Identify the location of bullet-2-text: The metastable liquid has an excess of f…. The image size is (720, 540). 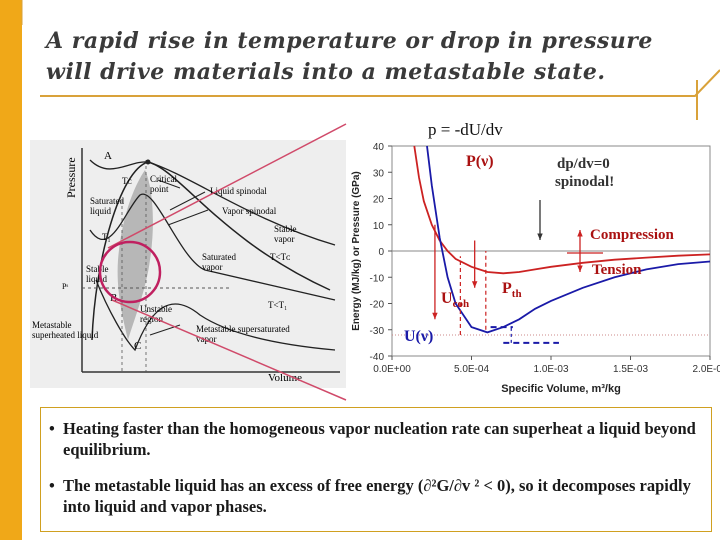
(377, 496).